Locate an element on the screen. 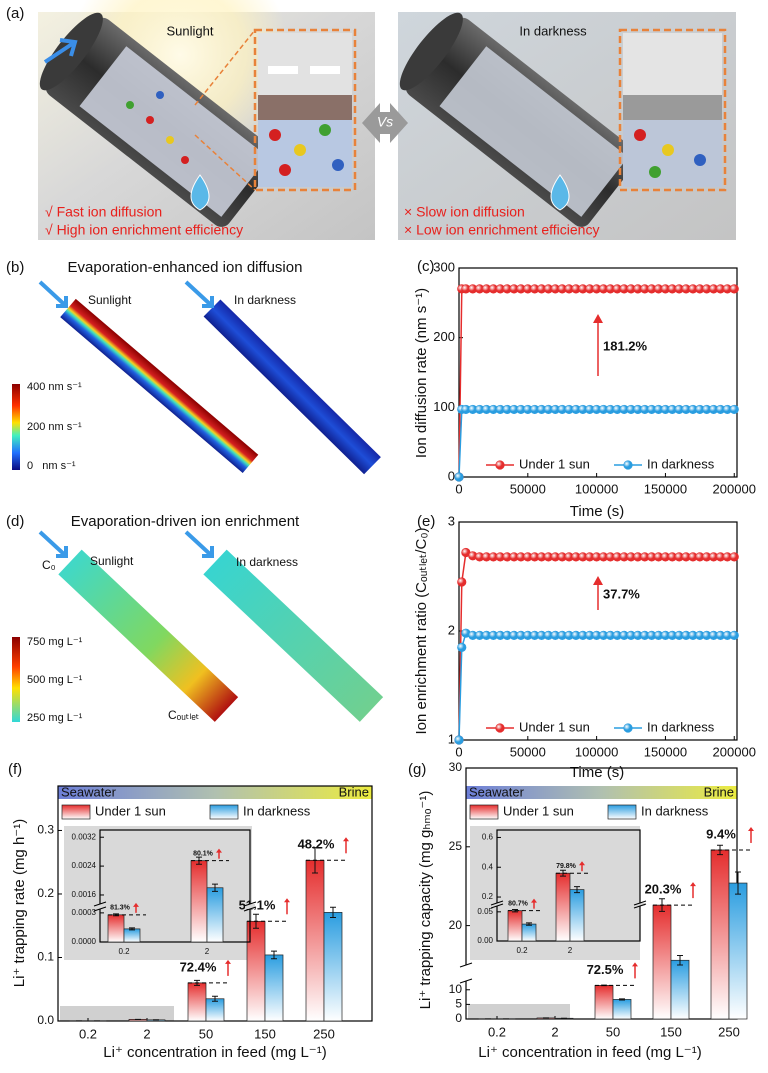 The width and height of the screenshot is (768, 1073). y-tick-label: 3 is located at coordinates (451, 520).